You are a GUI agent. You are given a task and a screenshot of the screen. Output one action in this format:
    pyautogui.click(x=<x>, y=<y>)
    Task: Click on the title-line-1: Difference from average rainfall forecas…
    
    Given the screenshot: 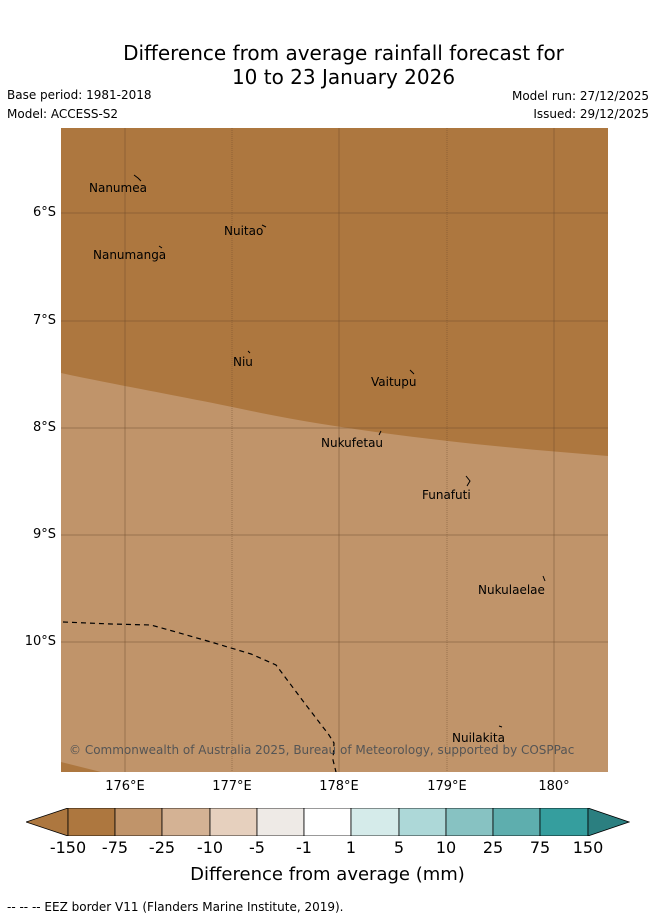 What is the action you would take?
    pyautogui.click(x=343, y=53)
    